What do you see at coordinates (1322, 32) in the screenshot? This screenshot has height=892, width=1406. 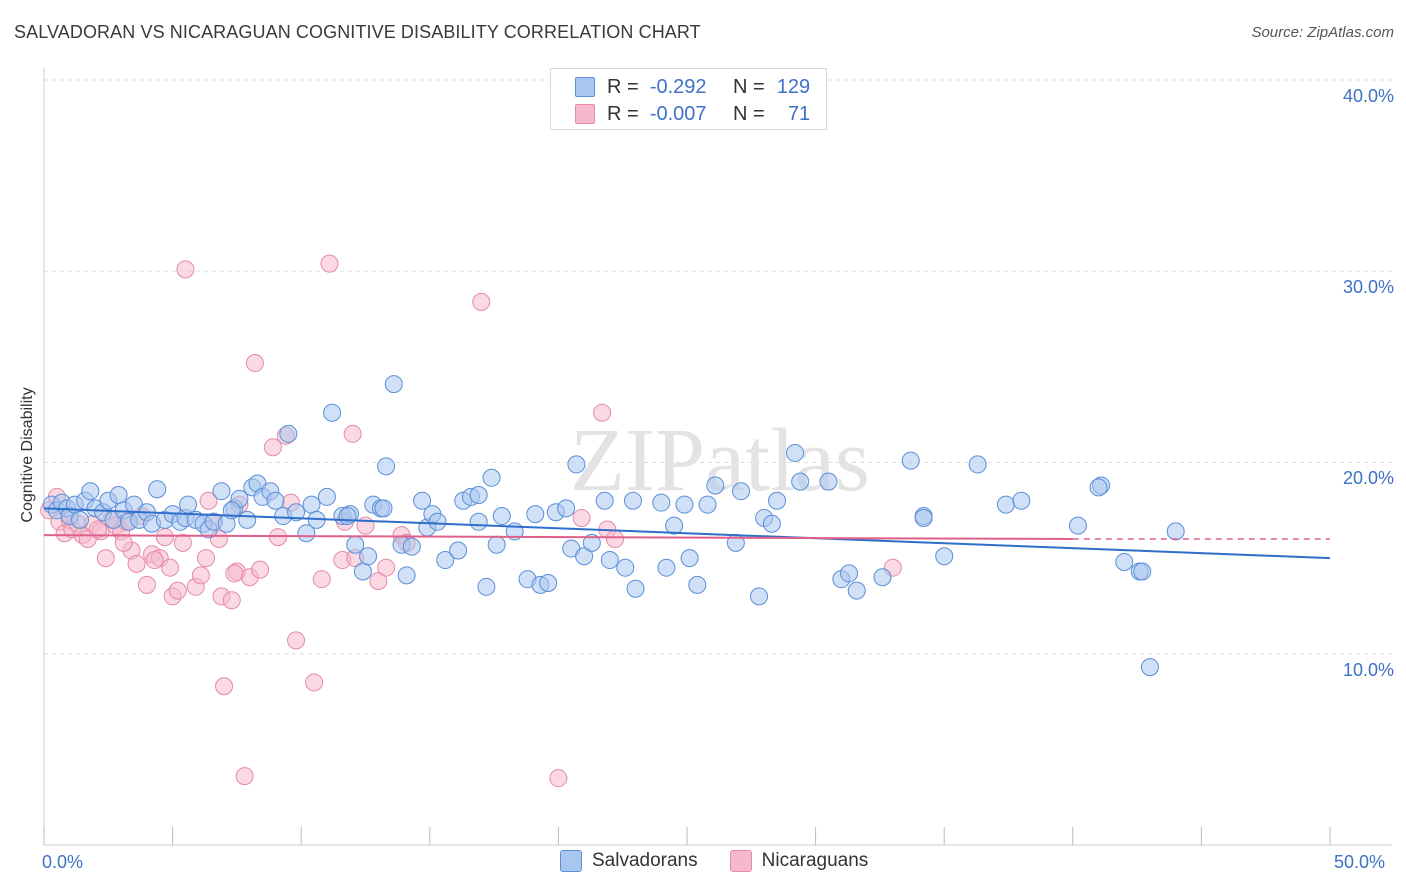 I see `source-label: Source: ZipAtlas.com` at bounding box center [1322, 32].